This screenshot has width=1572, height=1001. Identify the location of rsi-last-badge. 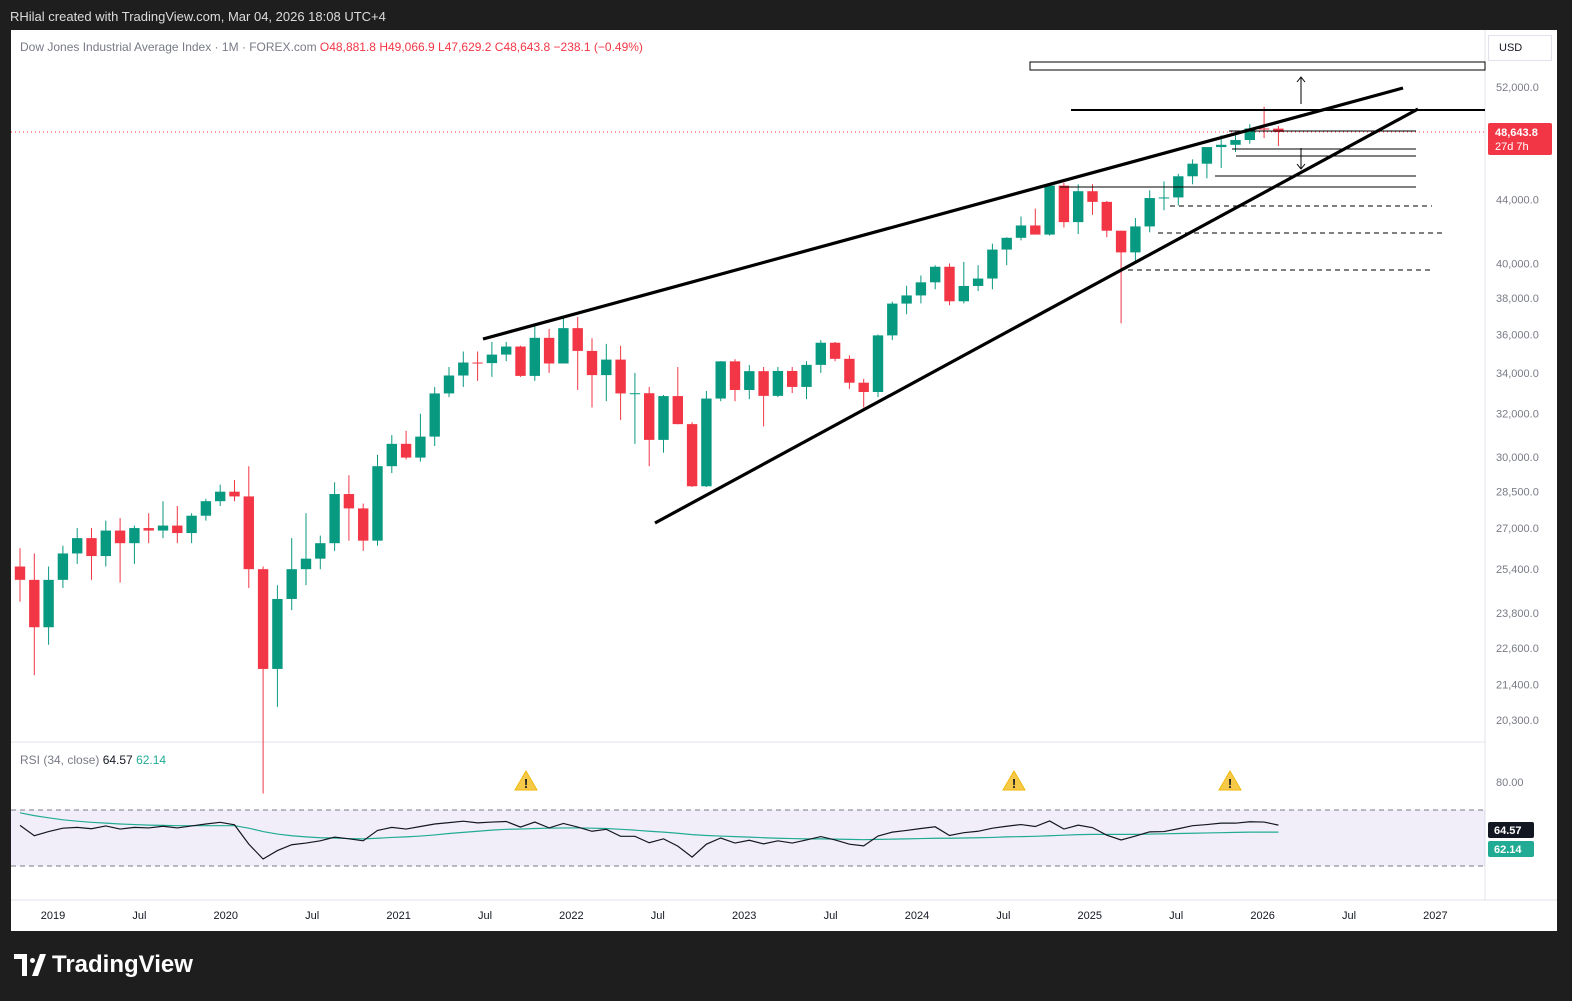
(1511, 830).